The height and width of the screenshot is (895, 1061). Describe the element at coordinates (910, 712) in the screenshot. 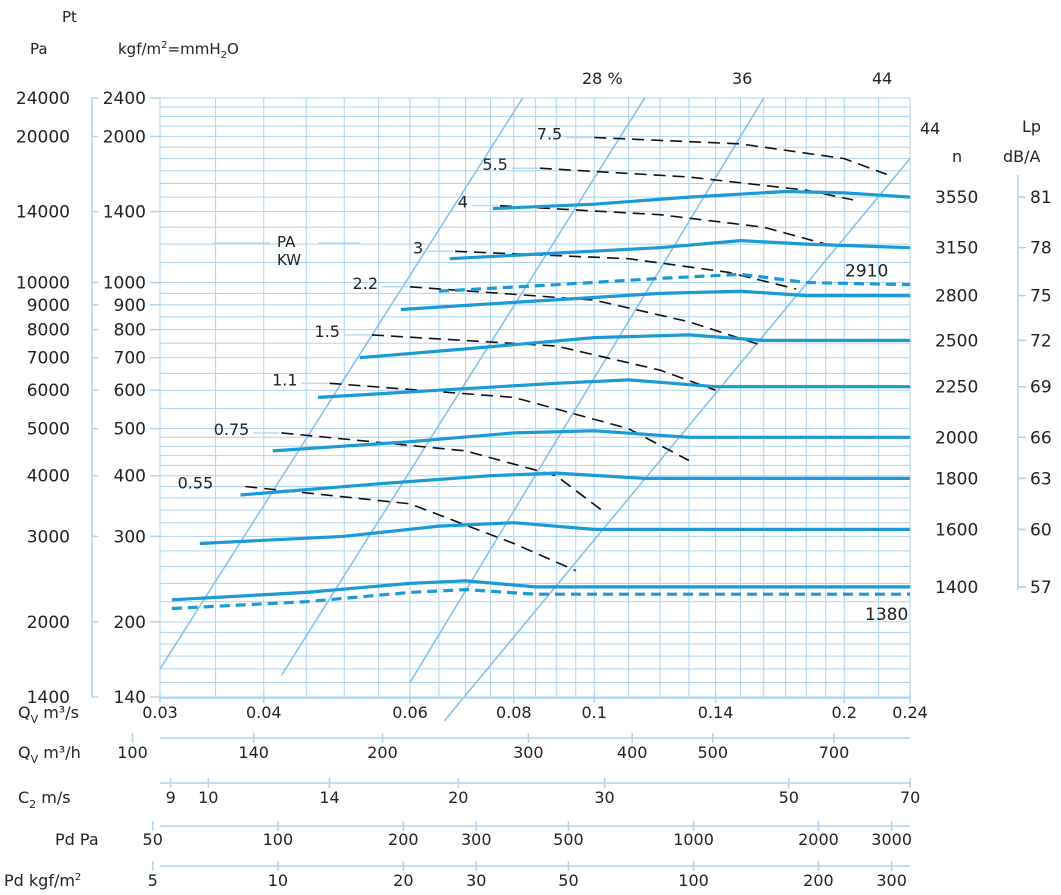

I see `scale-tick-label: 0.24` at that location.